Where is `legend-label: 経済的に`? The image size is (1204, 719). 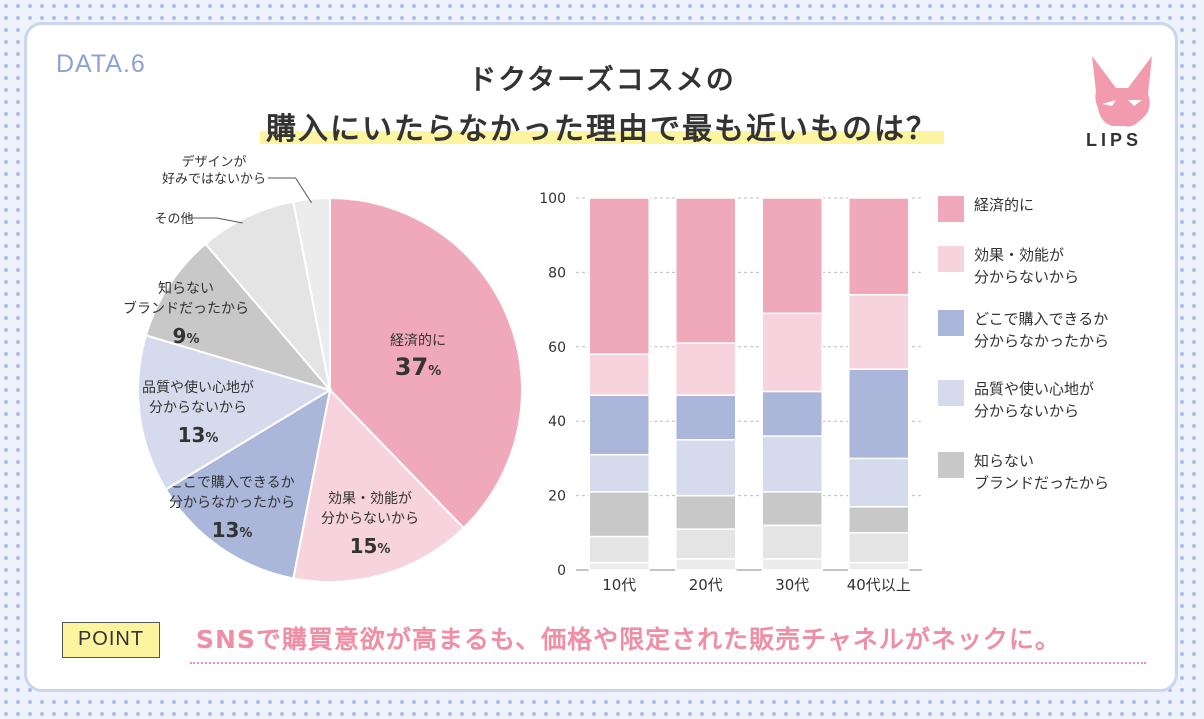
legend-label: 経済的に is located at coordinates (1004, 205).